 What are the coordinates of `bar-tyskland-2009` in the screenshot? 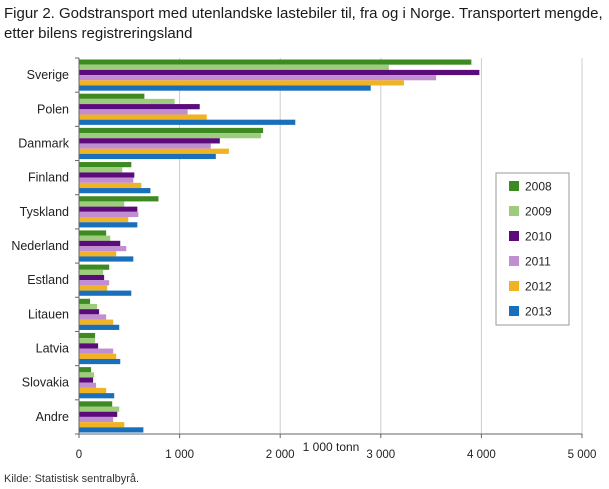 It's located at (102, 204).